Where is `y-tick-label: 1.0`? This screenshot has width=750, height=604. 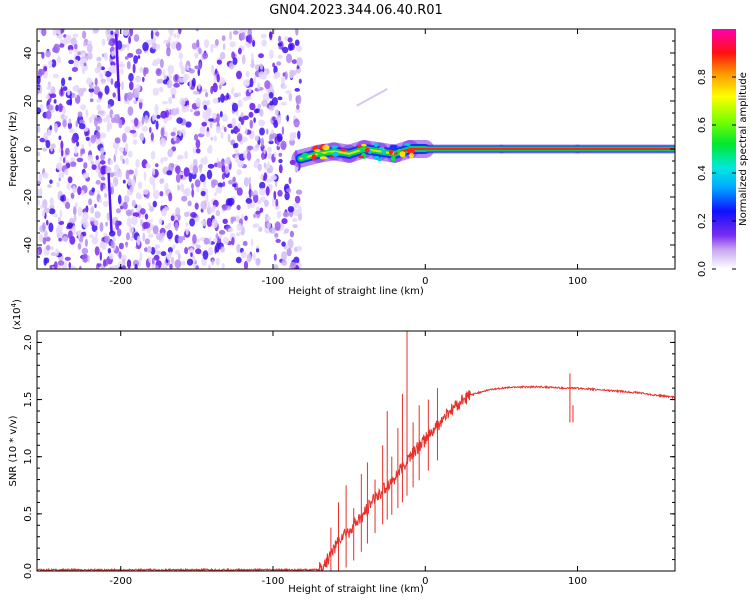 y-tick-label: 1.0 is located at coordinates (28, 457).